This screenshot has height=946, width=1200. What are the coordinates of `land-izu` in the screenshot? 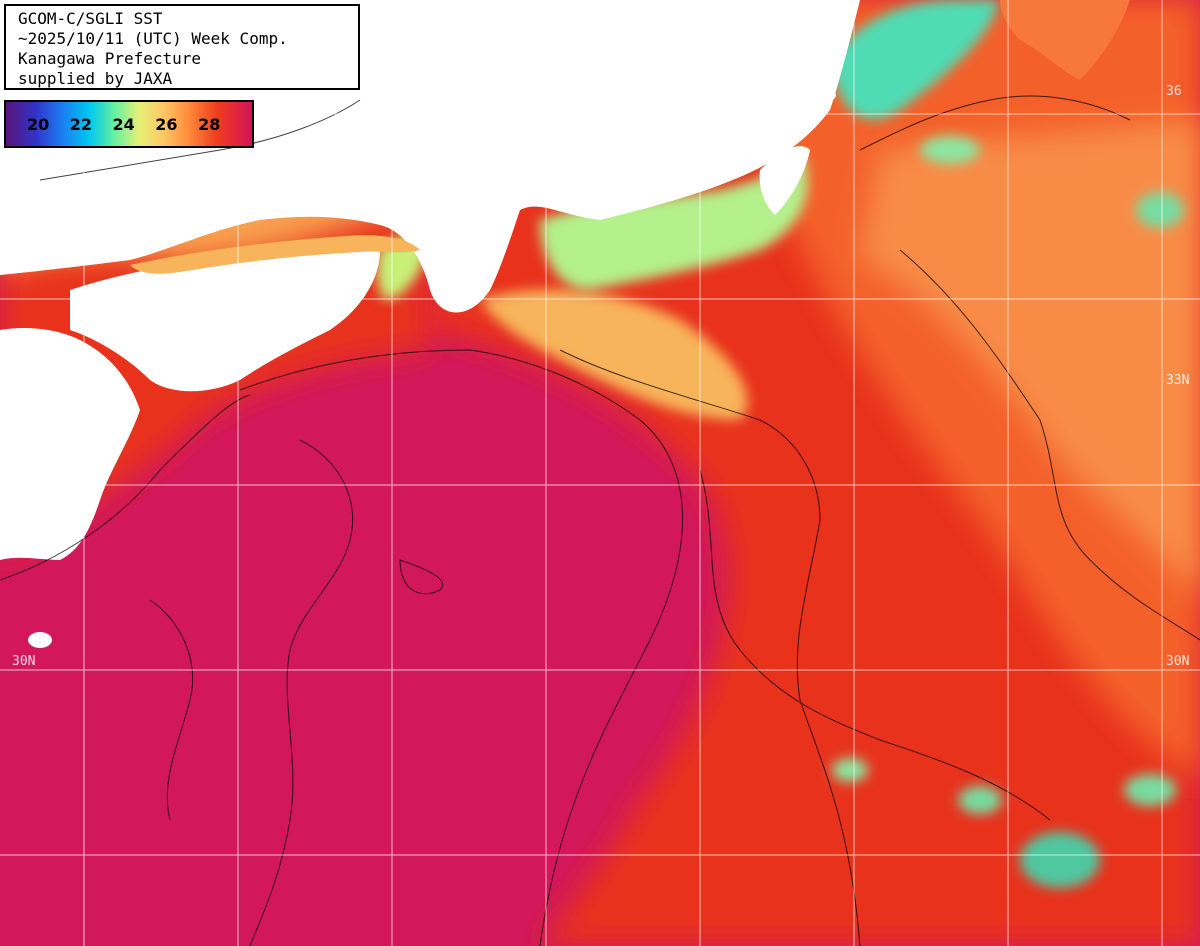 It's located at (784, 180).